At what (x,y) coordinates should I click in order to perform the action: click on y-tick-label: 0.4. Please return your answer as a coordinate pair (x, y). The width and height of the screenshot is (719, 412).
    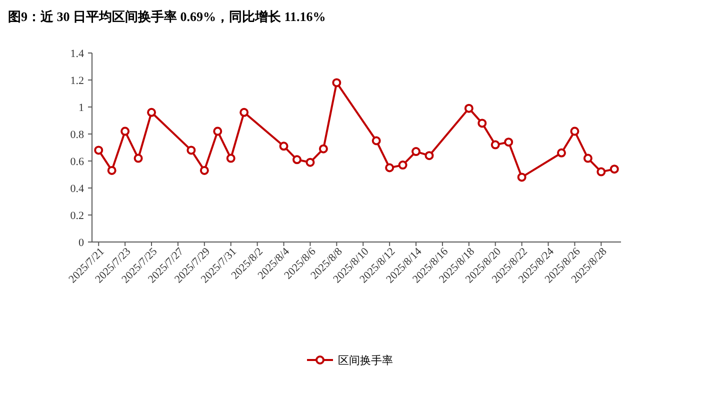
    Looking at the image, I should click on (77, 189).